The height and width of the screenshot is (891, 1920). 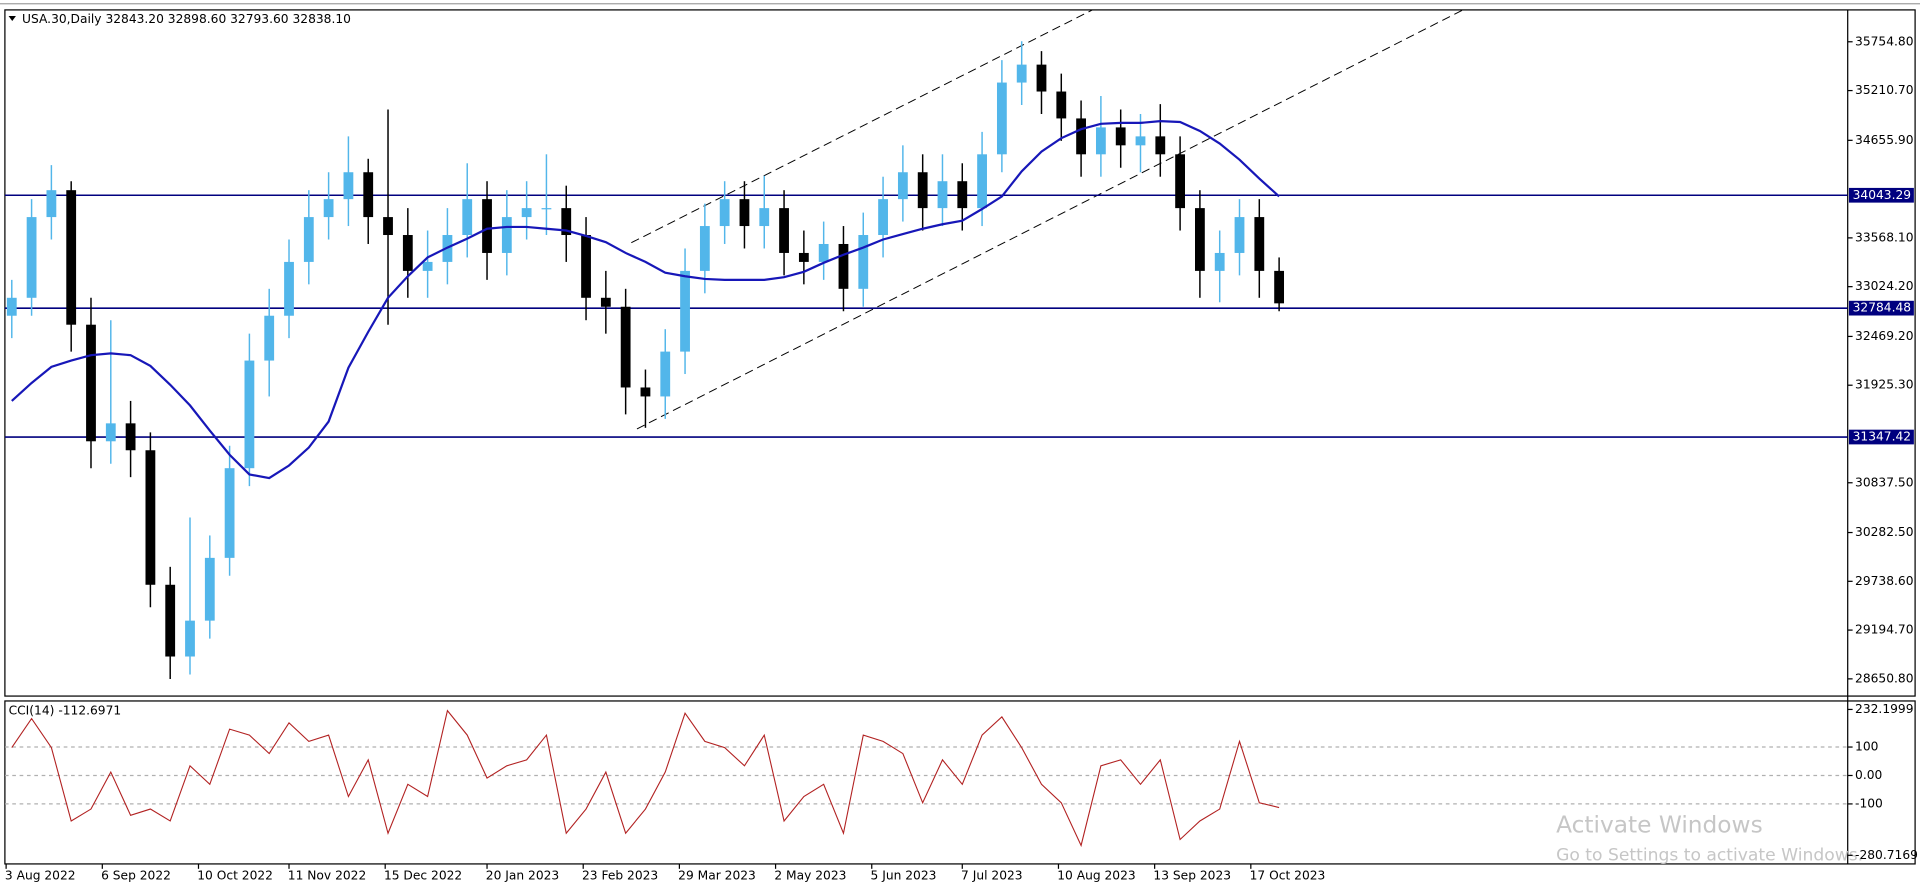 What do you see at coordinates (1884, 678) in the screenshot?
I see `y-tick-label: 28650.80` at bounding box center [1884, 678].